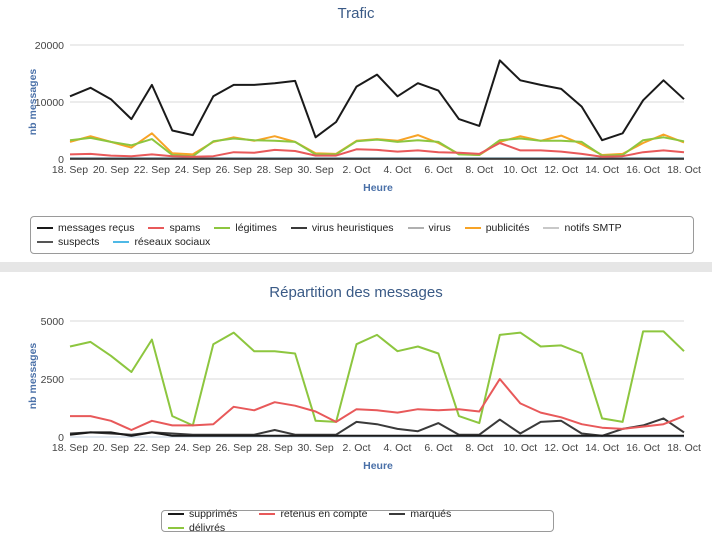 The image size is (712, 545). I want to click on distribution-legend-item-marques: marqués, so click(420, 514).